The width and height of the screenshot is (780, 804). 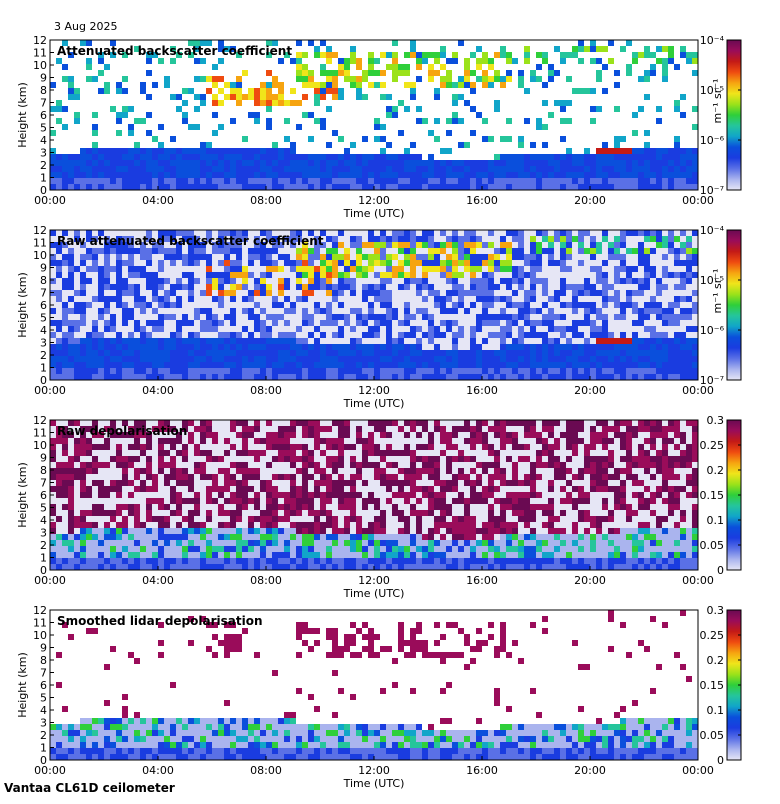 I want to click on chart-title: Attenuated backscatter coefficient, so click(x=174, y=51).